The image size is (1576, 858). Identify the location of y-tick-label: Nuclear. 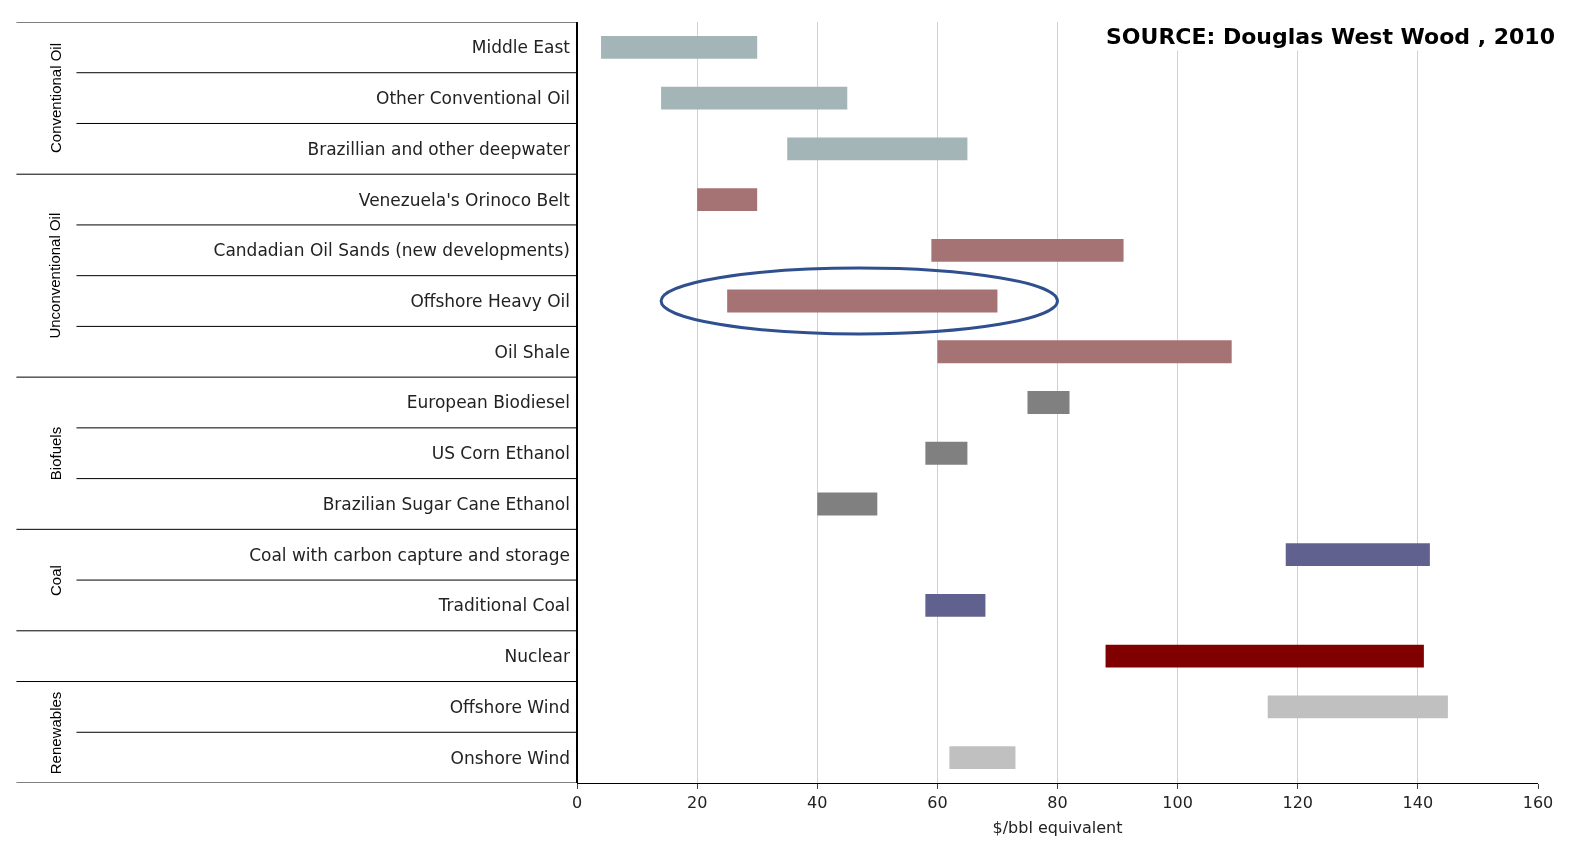
(537, 656).